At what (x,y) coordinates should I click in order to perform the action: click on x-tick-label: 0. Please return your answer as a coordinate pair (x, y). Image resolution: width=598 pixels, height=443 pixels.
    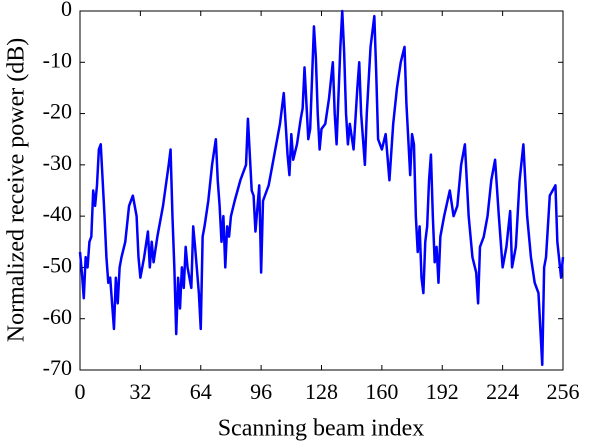
    Looking at the image, I should click on (80, 391).